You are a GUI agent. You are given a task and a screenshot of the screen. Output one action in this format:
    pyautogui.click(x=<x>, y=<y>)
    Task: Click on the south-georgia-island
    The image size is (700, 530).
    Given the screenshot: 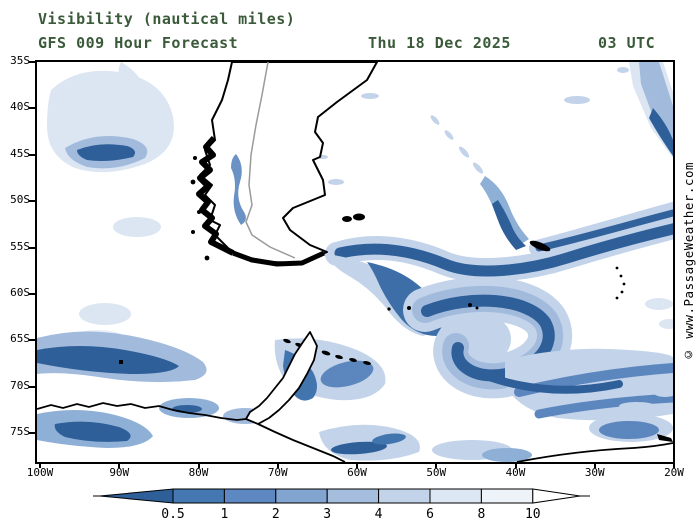 What is the action you would take?
    pyautogui.click(x=540, y=246)
    